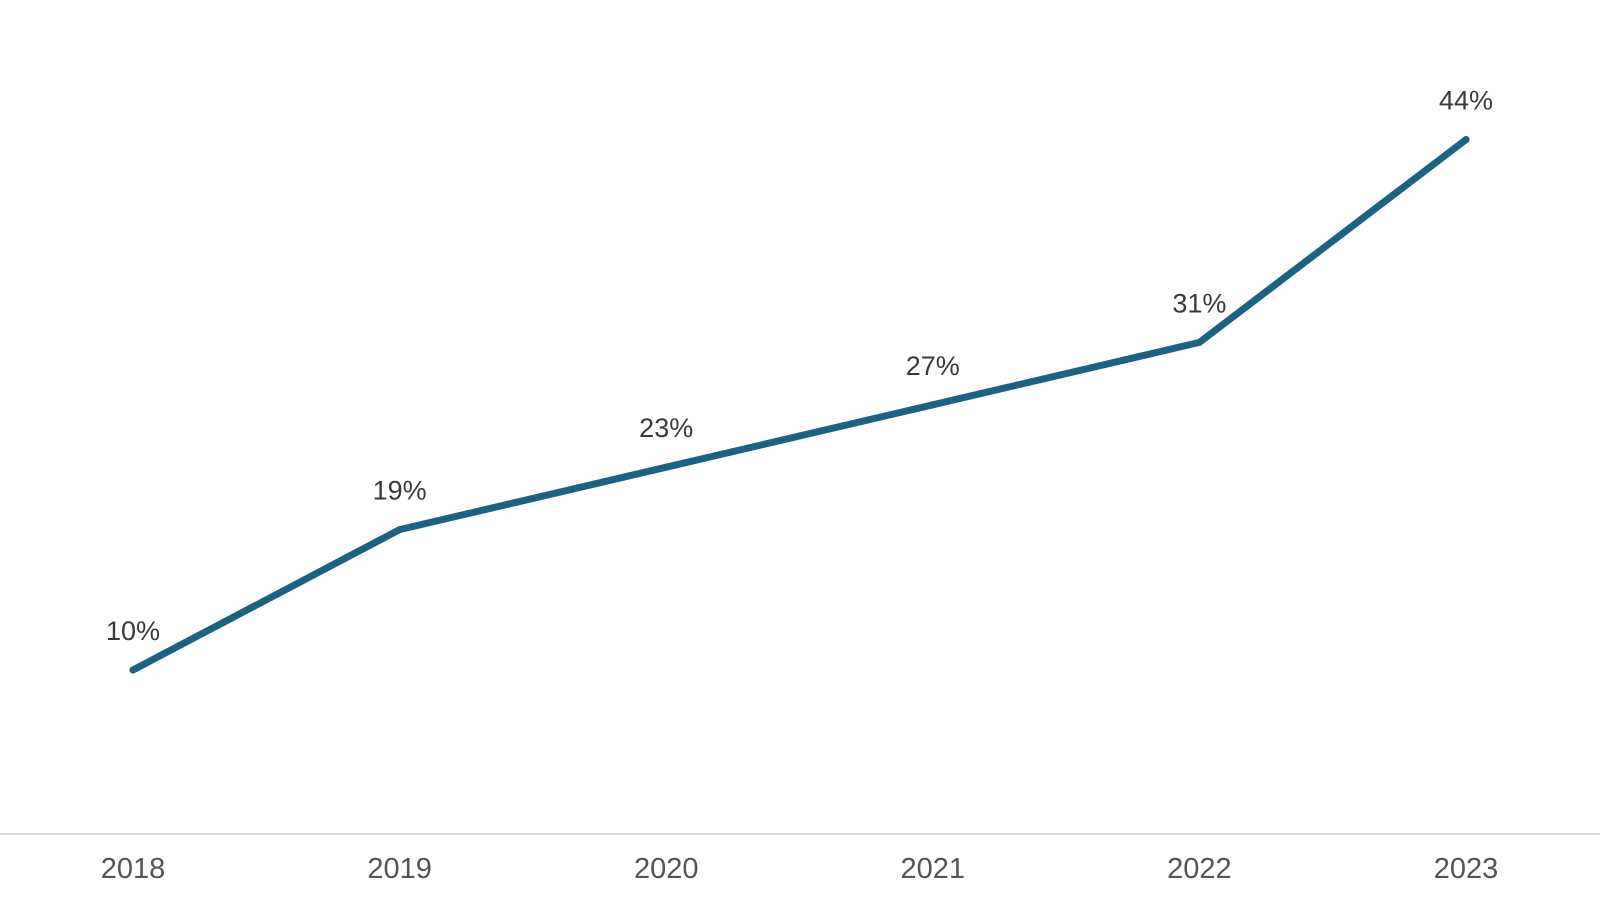 The height and width of the screenshot is (904, 1600). What do you see at coordinates (933, 405) in the screenshot?
I see `data-point-2021` at bounding box center [933, 405].